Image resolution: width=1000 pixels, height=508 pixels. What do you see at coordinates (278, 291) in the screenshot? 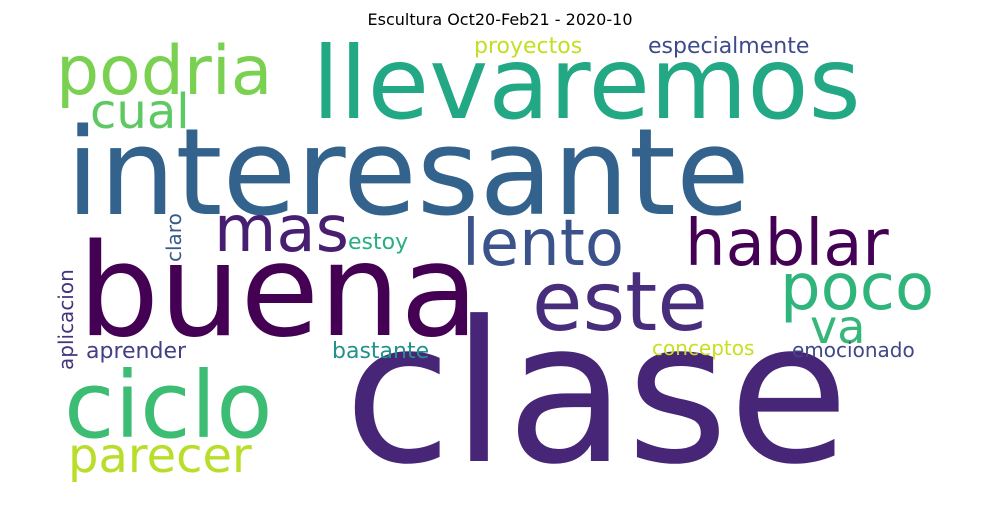
I see `word-buena: buena` at bounding box center [278, 291].